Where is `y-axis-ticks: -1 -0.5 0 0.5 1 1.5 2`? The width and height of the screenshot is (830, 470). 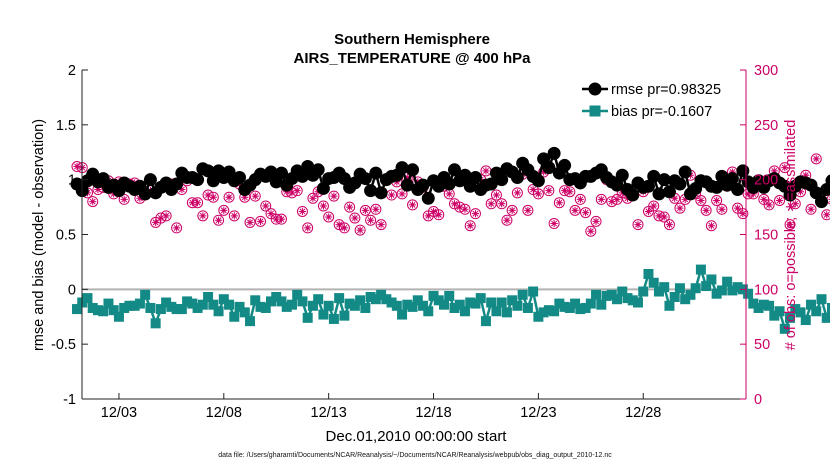 y-axis-ticks: -1 -0.5 0 0.5 1 1.5 2 is located at coordinates (69, 235).